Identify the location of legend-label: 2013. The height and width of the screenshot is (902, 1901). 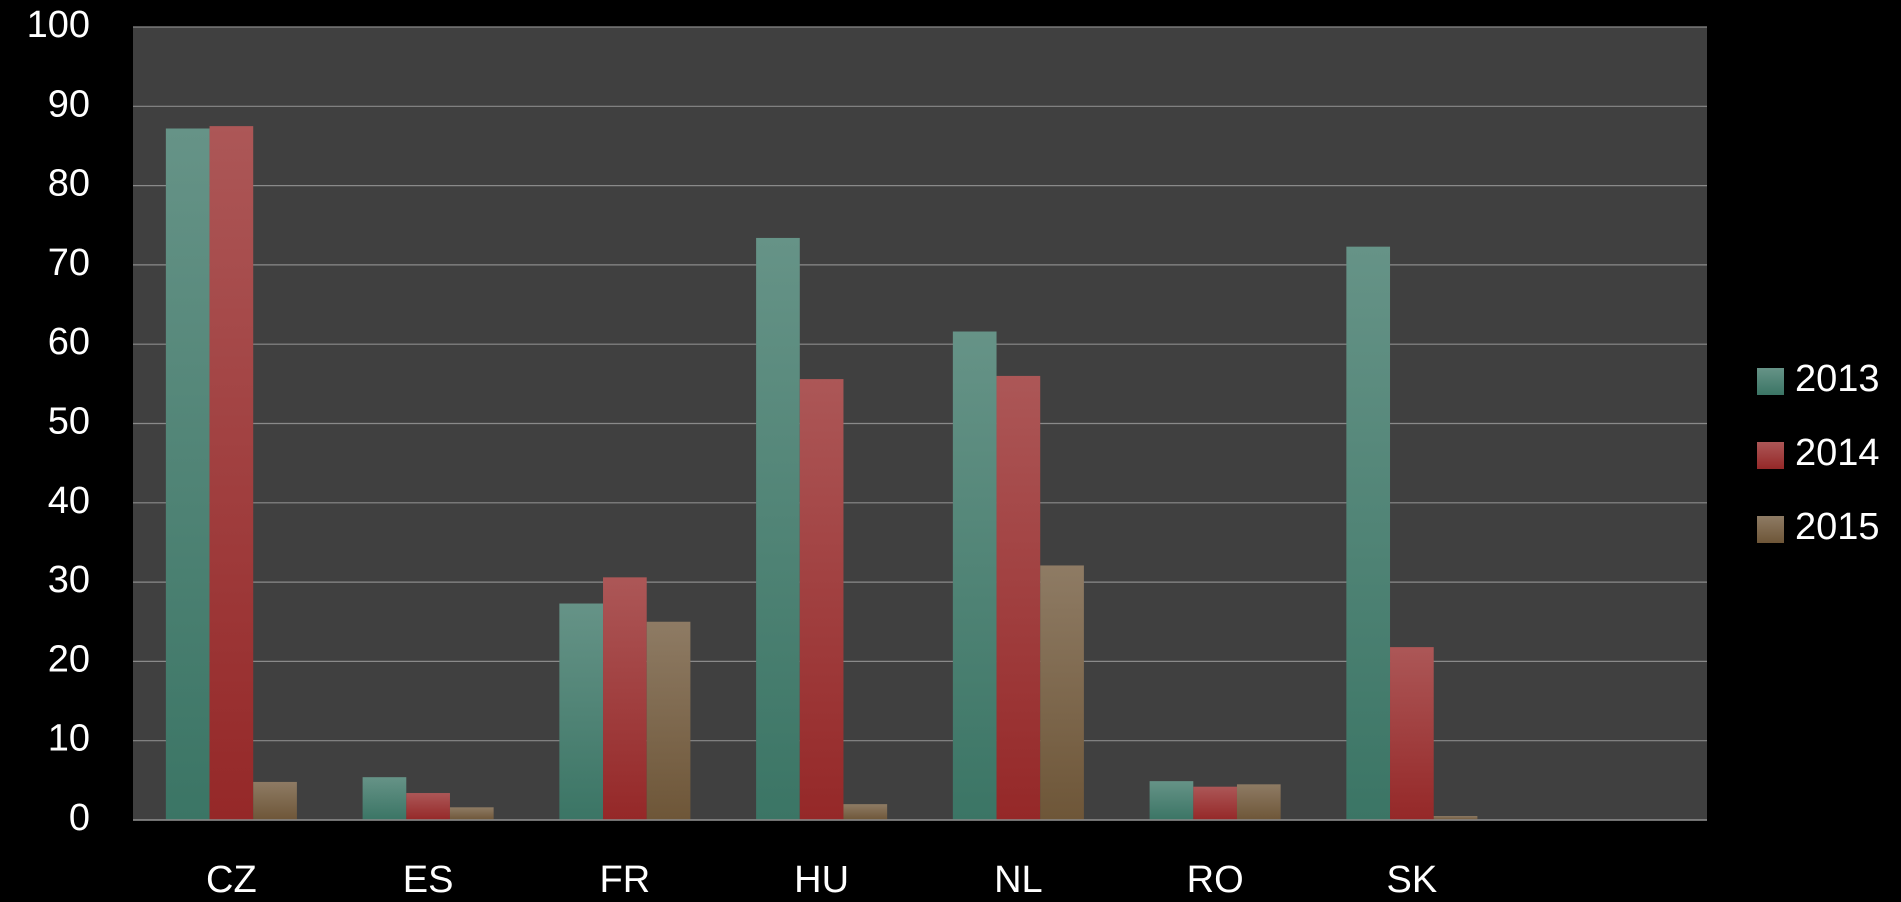
(1837, 379).